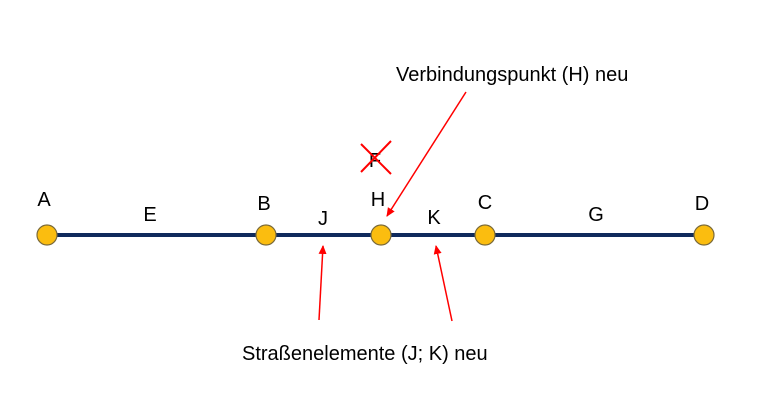 Image resolution: width=758 pixels, height=418 pixels. I want to click on node-label-b: B, so click(263, 204).